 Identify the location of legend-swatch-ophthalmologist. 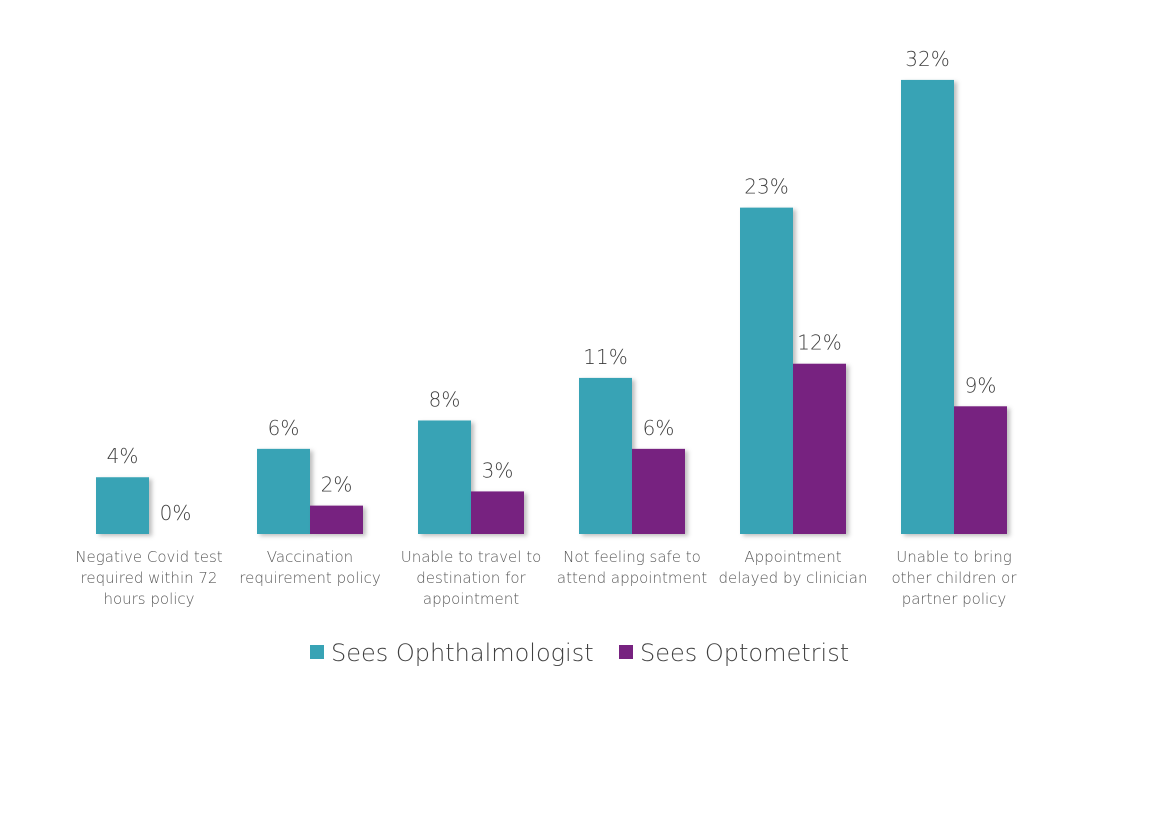
(317, 652).